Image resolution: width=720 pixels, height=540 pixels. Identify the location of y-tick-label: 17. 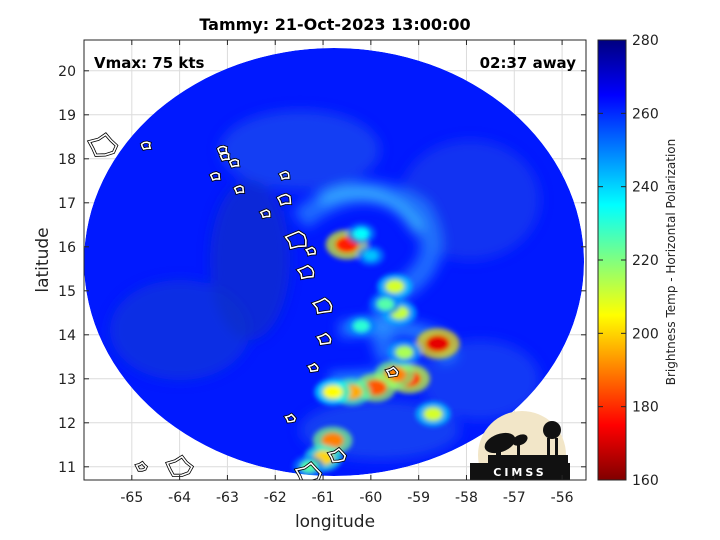
(67, 204).